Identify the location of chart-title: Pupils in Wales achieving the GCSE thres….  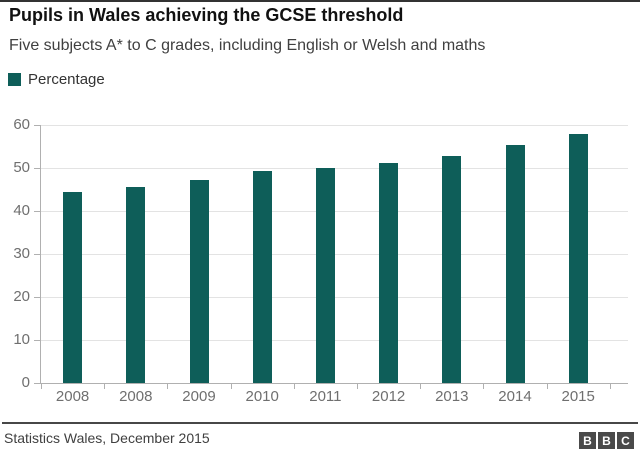
(206, 15).